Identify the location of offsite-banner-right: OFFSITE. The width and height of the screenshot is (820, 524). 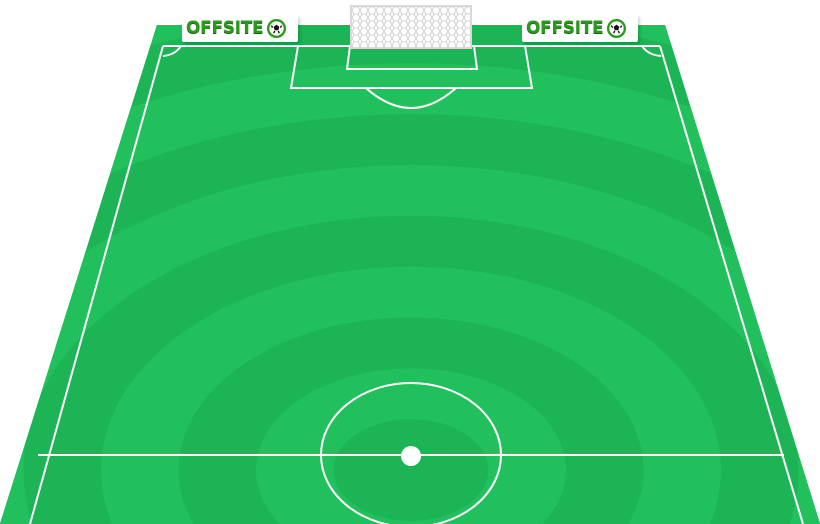
(580, 28).